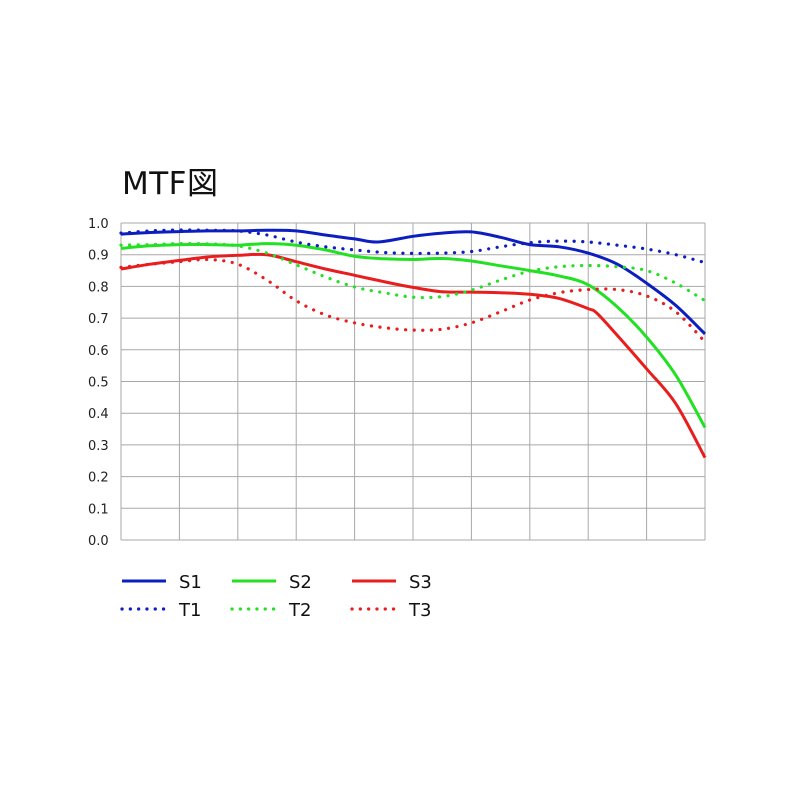 The width and height of the screenshot is (800, 800). I want to click on legend: S1 S2 S3 T1 T2 T3, so click(276, 596).